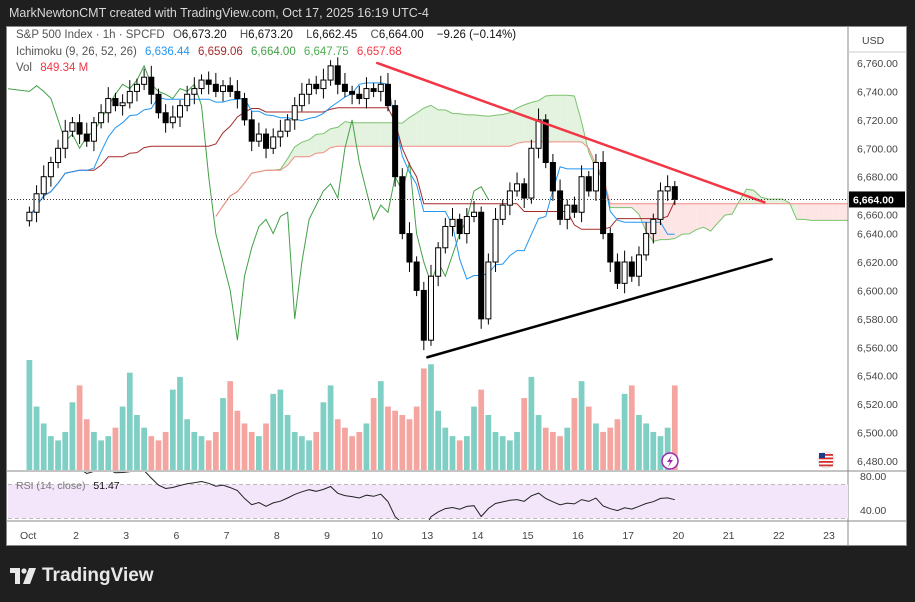  I want to click on resistance-trendline, so click(570, 132).